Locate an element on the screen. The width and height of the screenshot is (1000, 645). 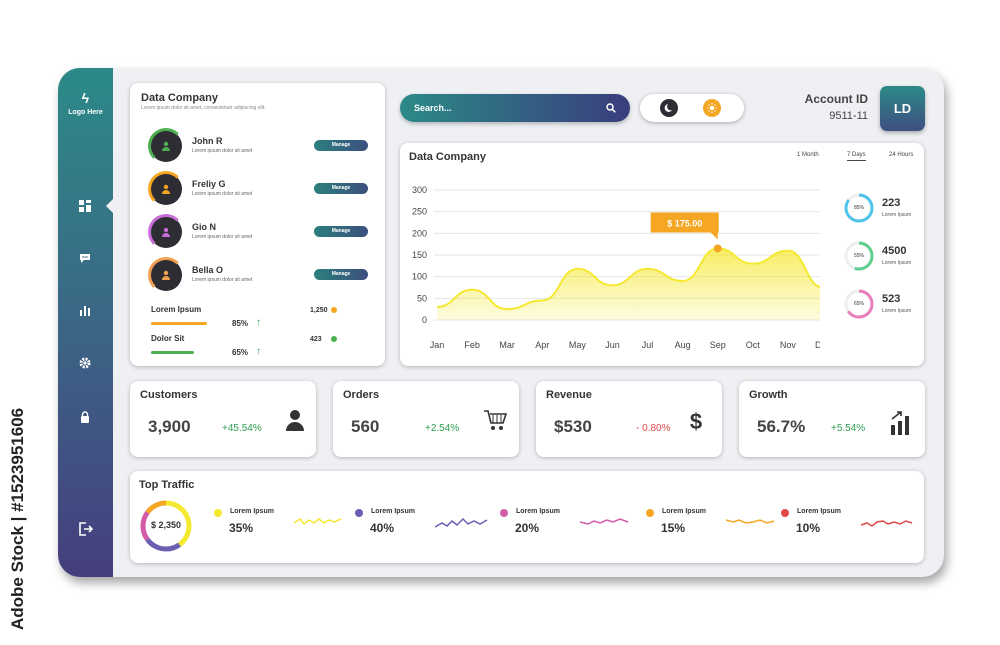
donut-value: 223 is located at coordinates (891, 203).